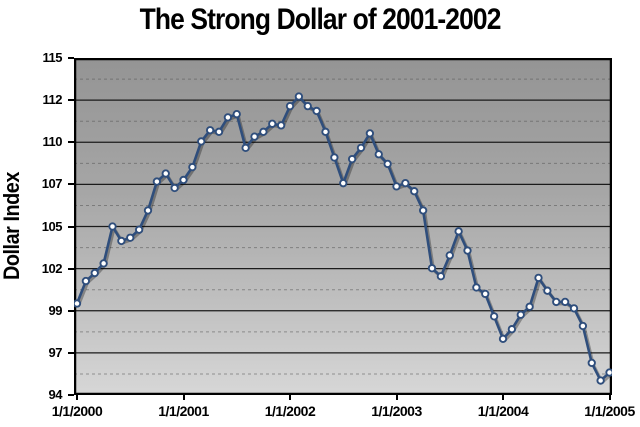 The image size is (640, 427). What do you see at coordinates (55, 352) in the screenshot?
I see `y-tick-label: 97` at bounding box center [55, 352].